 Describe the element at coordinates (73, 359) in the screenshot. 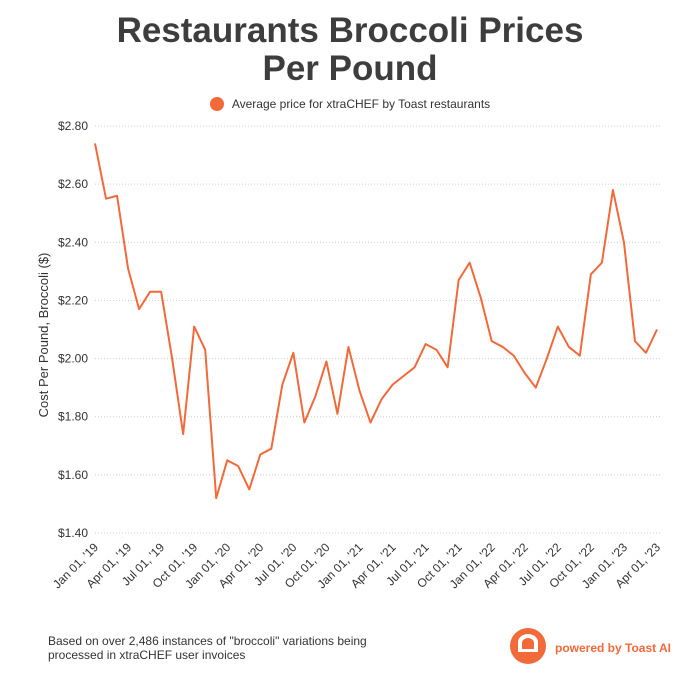

I see `y-tick-label: $2.00` at that location.